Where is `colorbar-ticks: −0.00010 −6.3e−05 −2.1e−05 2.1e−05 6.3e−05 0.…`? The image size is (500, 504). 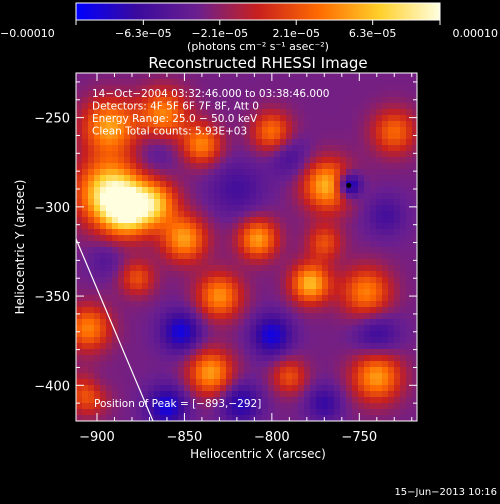 colorbar-ticks: −0.00010 −6.3e−05 −2.1e−05 2.1e−05 6.3e−05 0.… is located at coordinates (249, 30).